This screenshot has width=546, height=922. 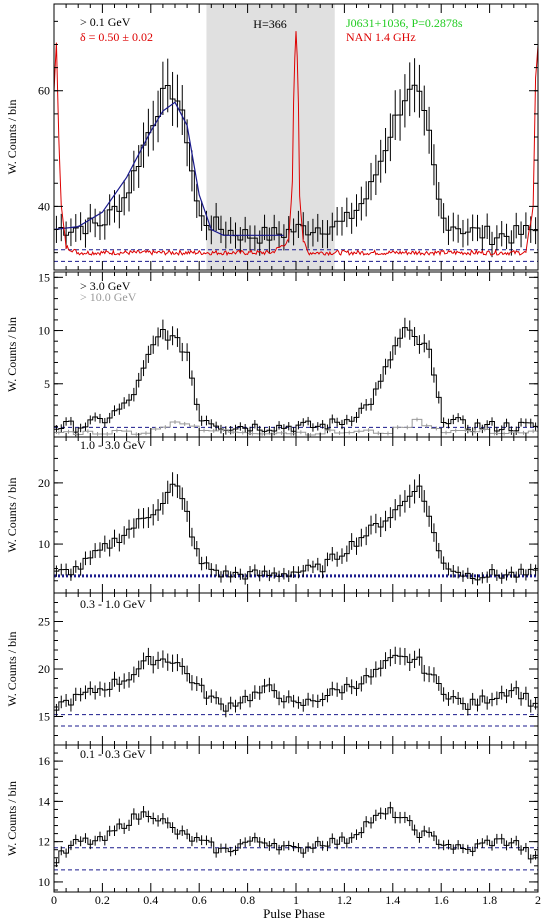 What do you see at coordinates (44, 761) in the screenshot?
I see `y-tick-label: 16` at bounding box center [44, 761].